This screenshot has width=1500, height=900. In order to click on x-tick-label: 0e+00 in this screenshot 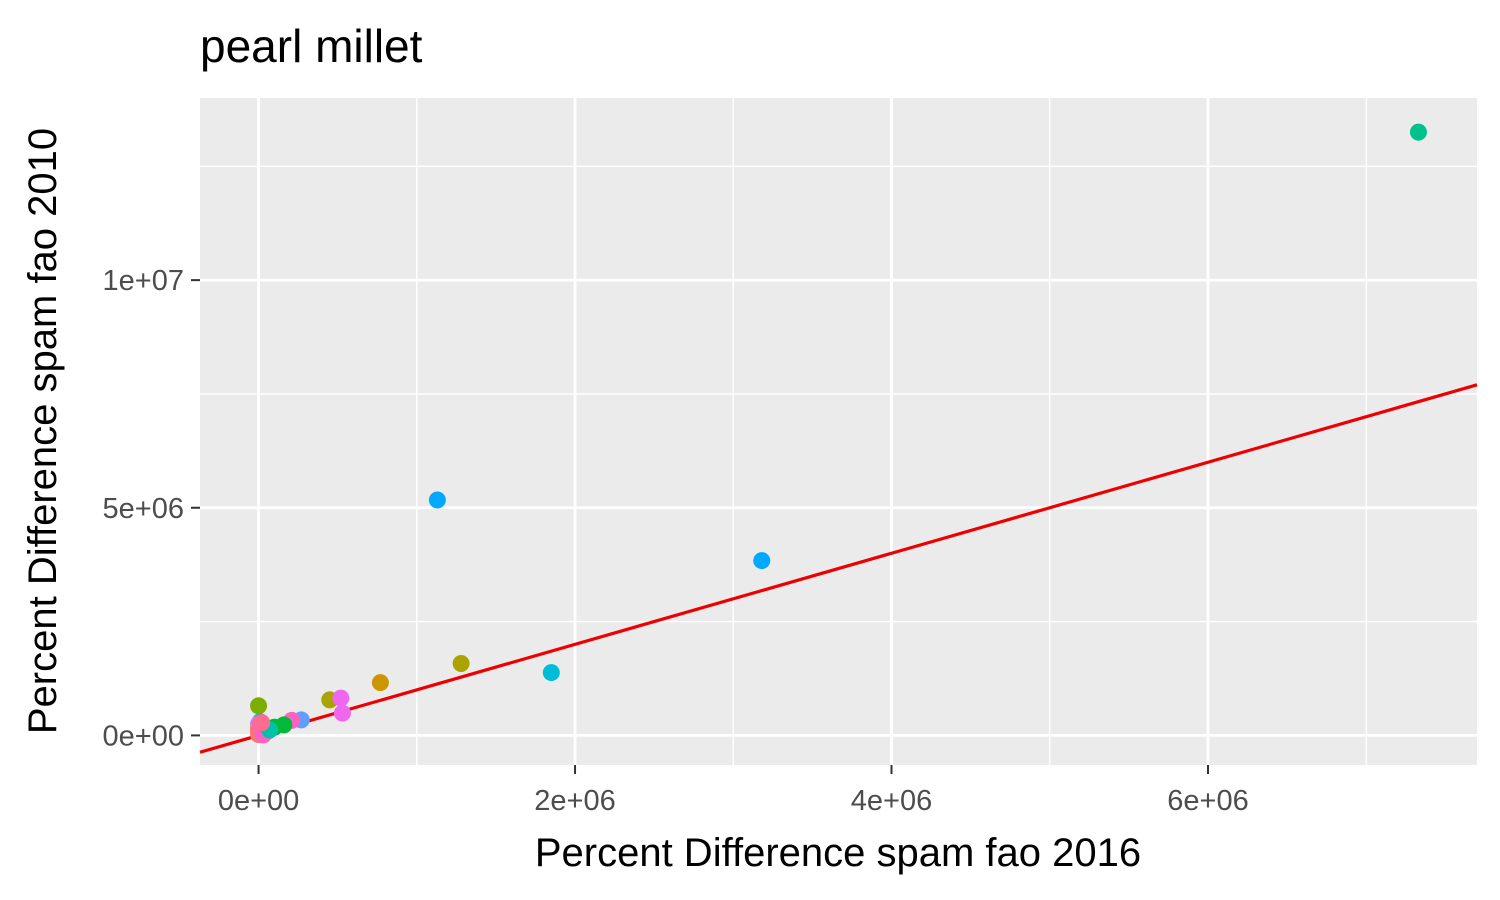, I will do `click(258, 801)`.